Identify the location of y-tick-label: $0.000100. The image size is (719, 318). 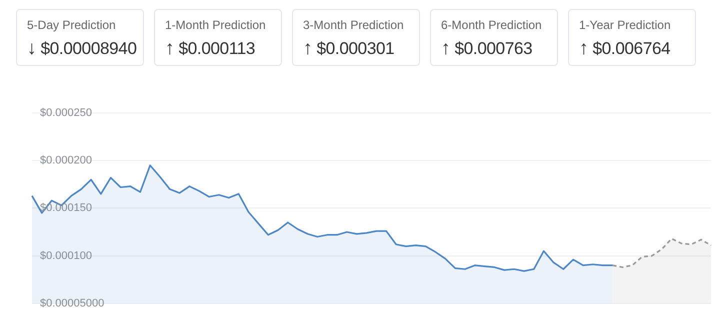
(66, 256).